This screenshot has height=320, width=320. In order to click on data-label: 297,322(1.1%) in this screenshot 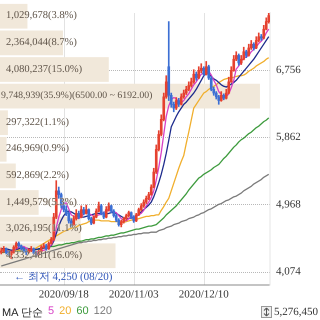, I will do `click(37, 123)`.